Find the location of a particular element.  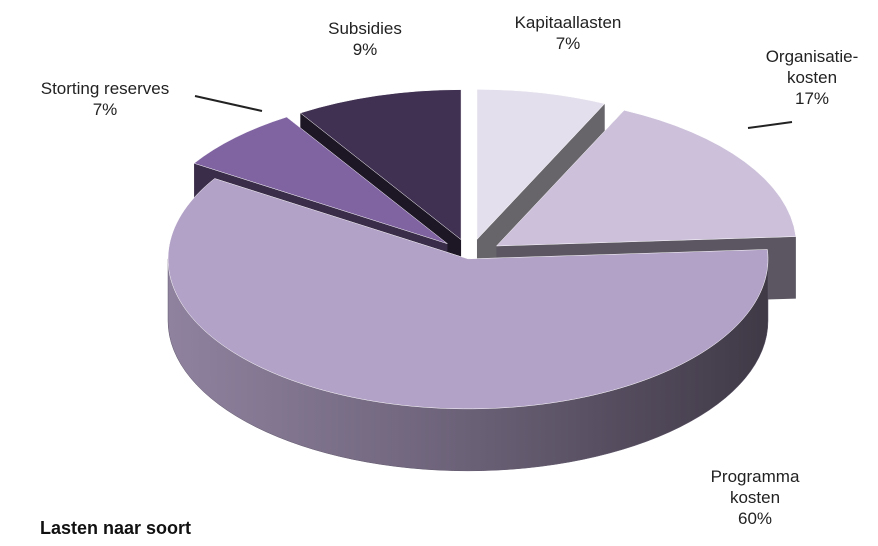

slice-label: Programma kosten is located at coordinates (755, 487).